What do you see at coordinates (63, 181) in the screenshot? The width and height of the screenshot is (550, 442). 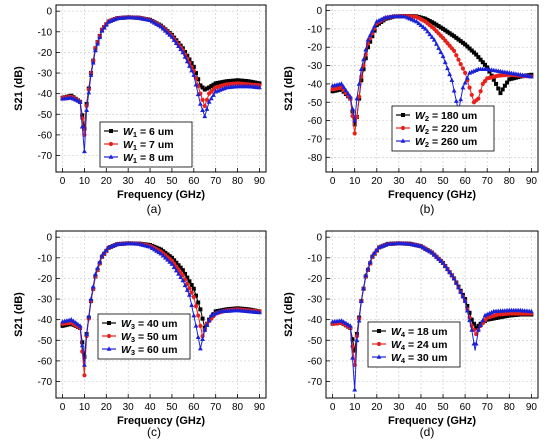 I see `x-tick-label: 0` at bounding box center [63, 181].